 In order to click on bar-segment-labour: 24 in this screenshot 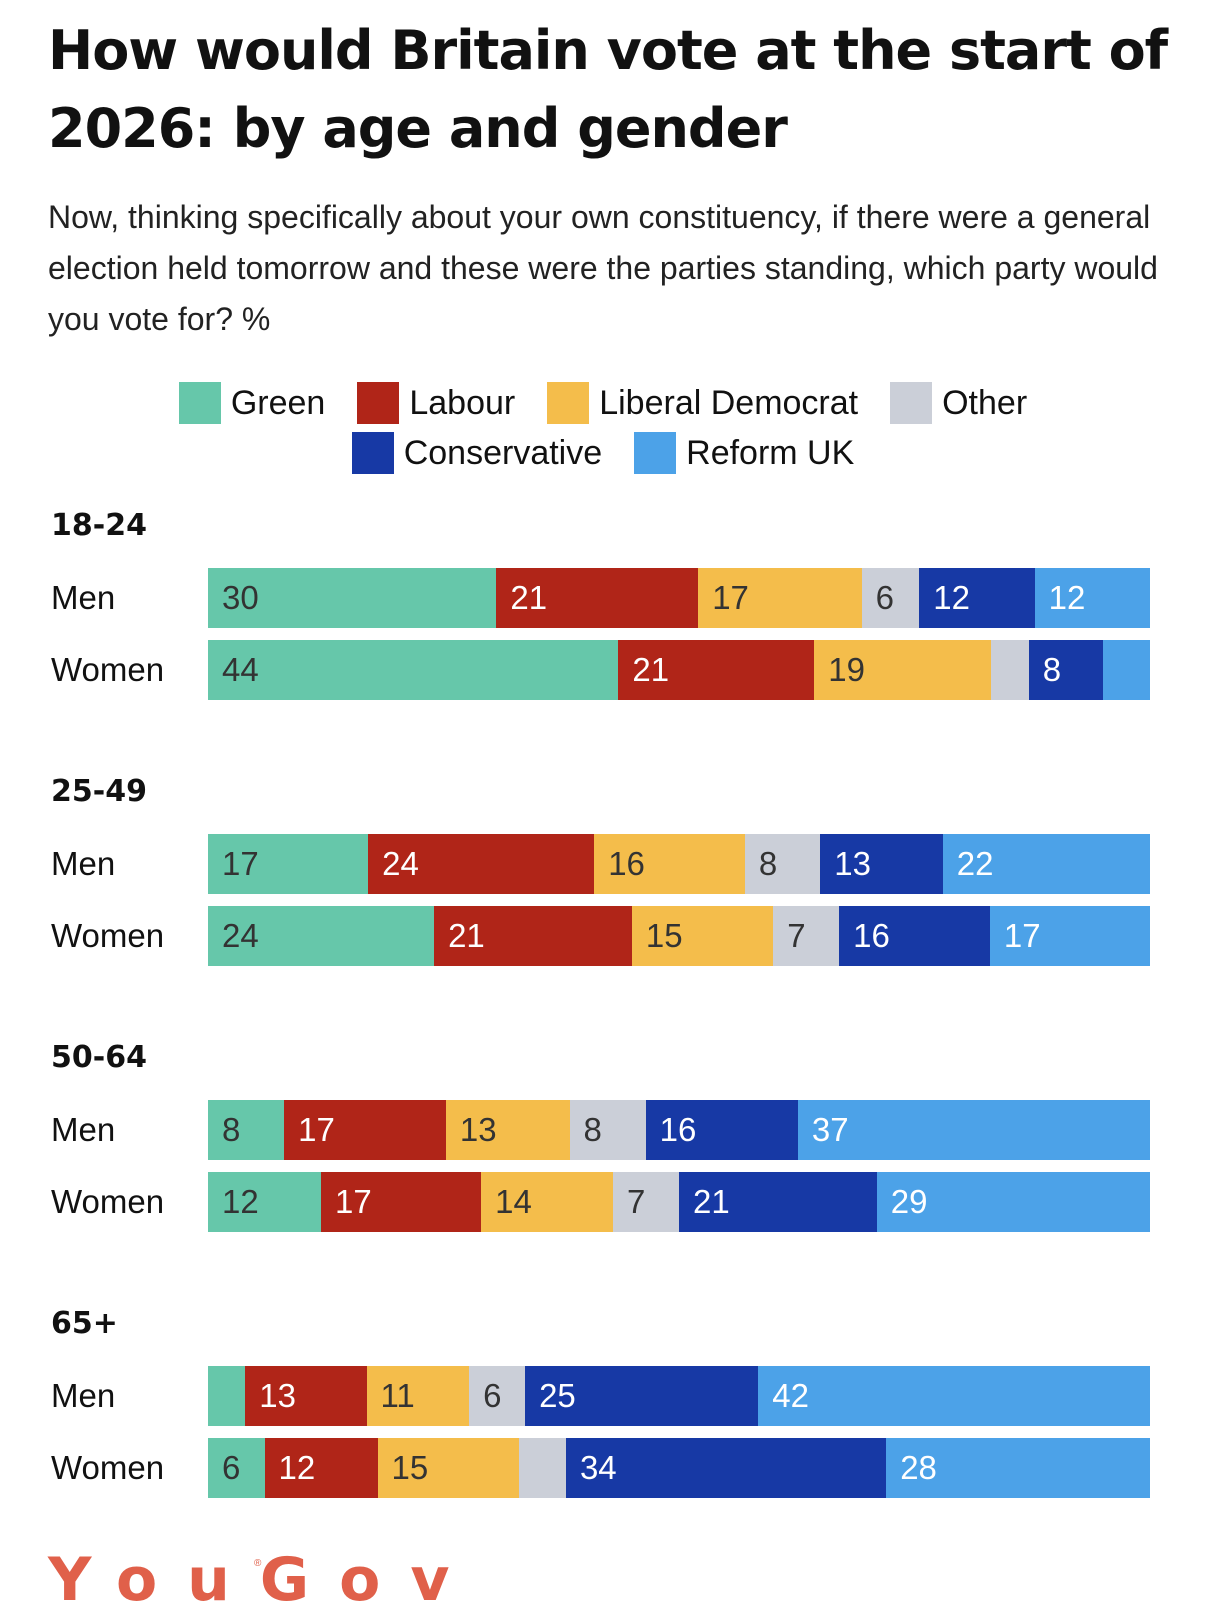, I will do `click(481, 864)`.